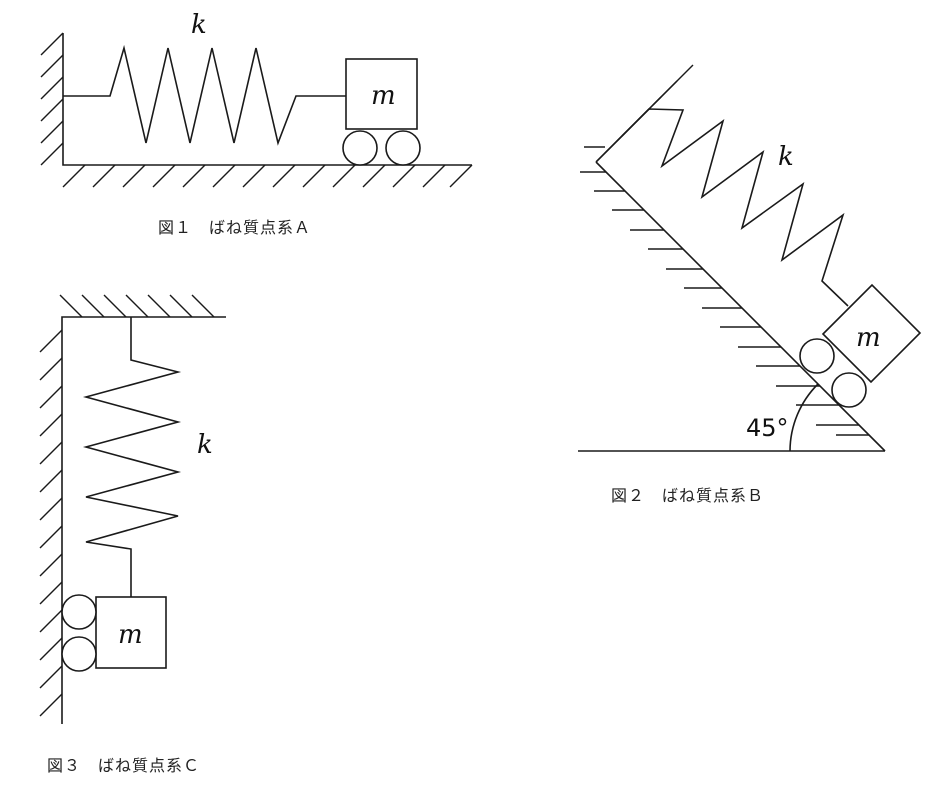 The width and height of the screenshot is (942, 791). Describe the element at coordinates (52, 99) in the screenshot. I see `fig1-wall-hatching` at that location.